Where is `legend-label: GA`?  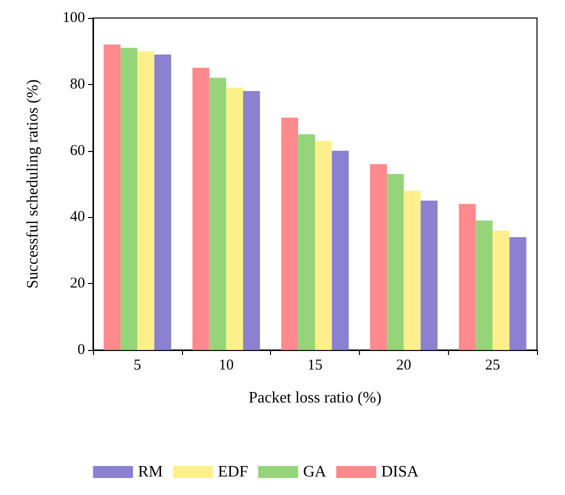 legend-label: GA is located at coordinates (315, 472).